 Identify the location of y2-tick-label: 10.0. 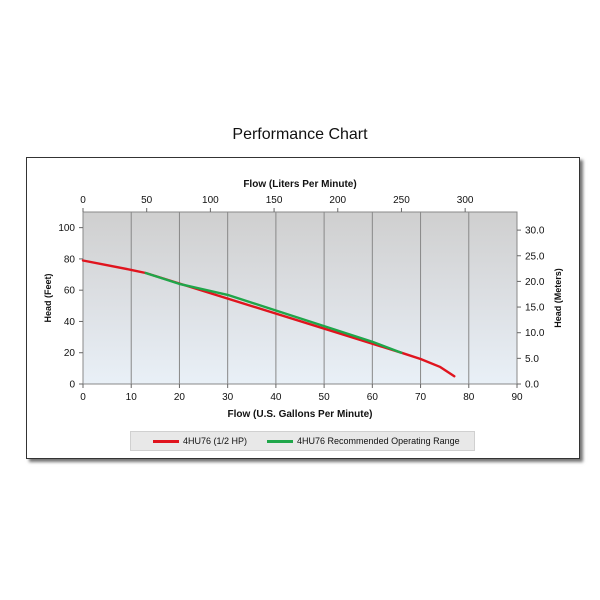
(535, 333).